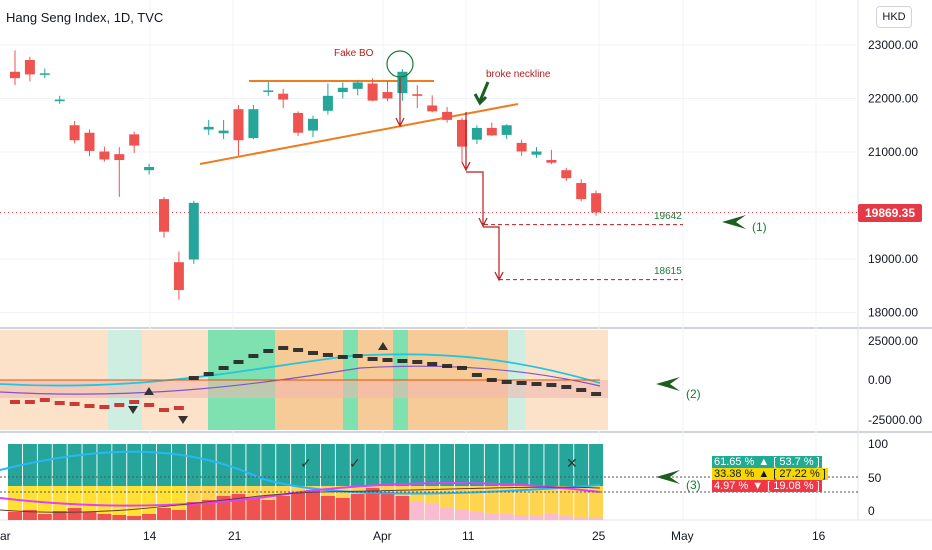  I want to click on drop-arrow, so click(477, 199).